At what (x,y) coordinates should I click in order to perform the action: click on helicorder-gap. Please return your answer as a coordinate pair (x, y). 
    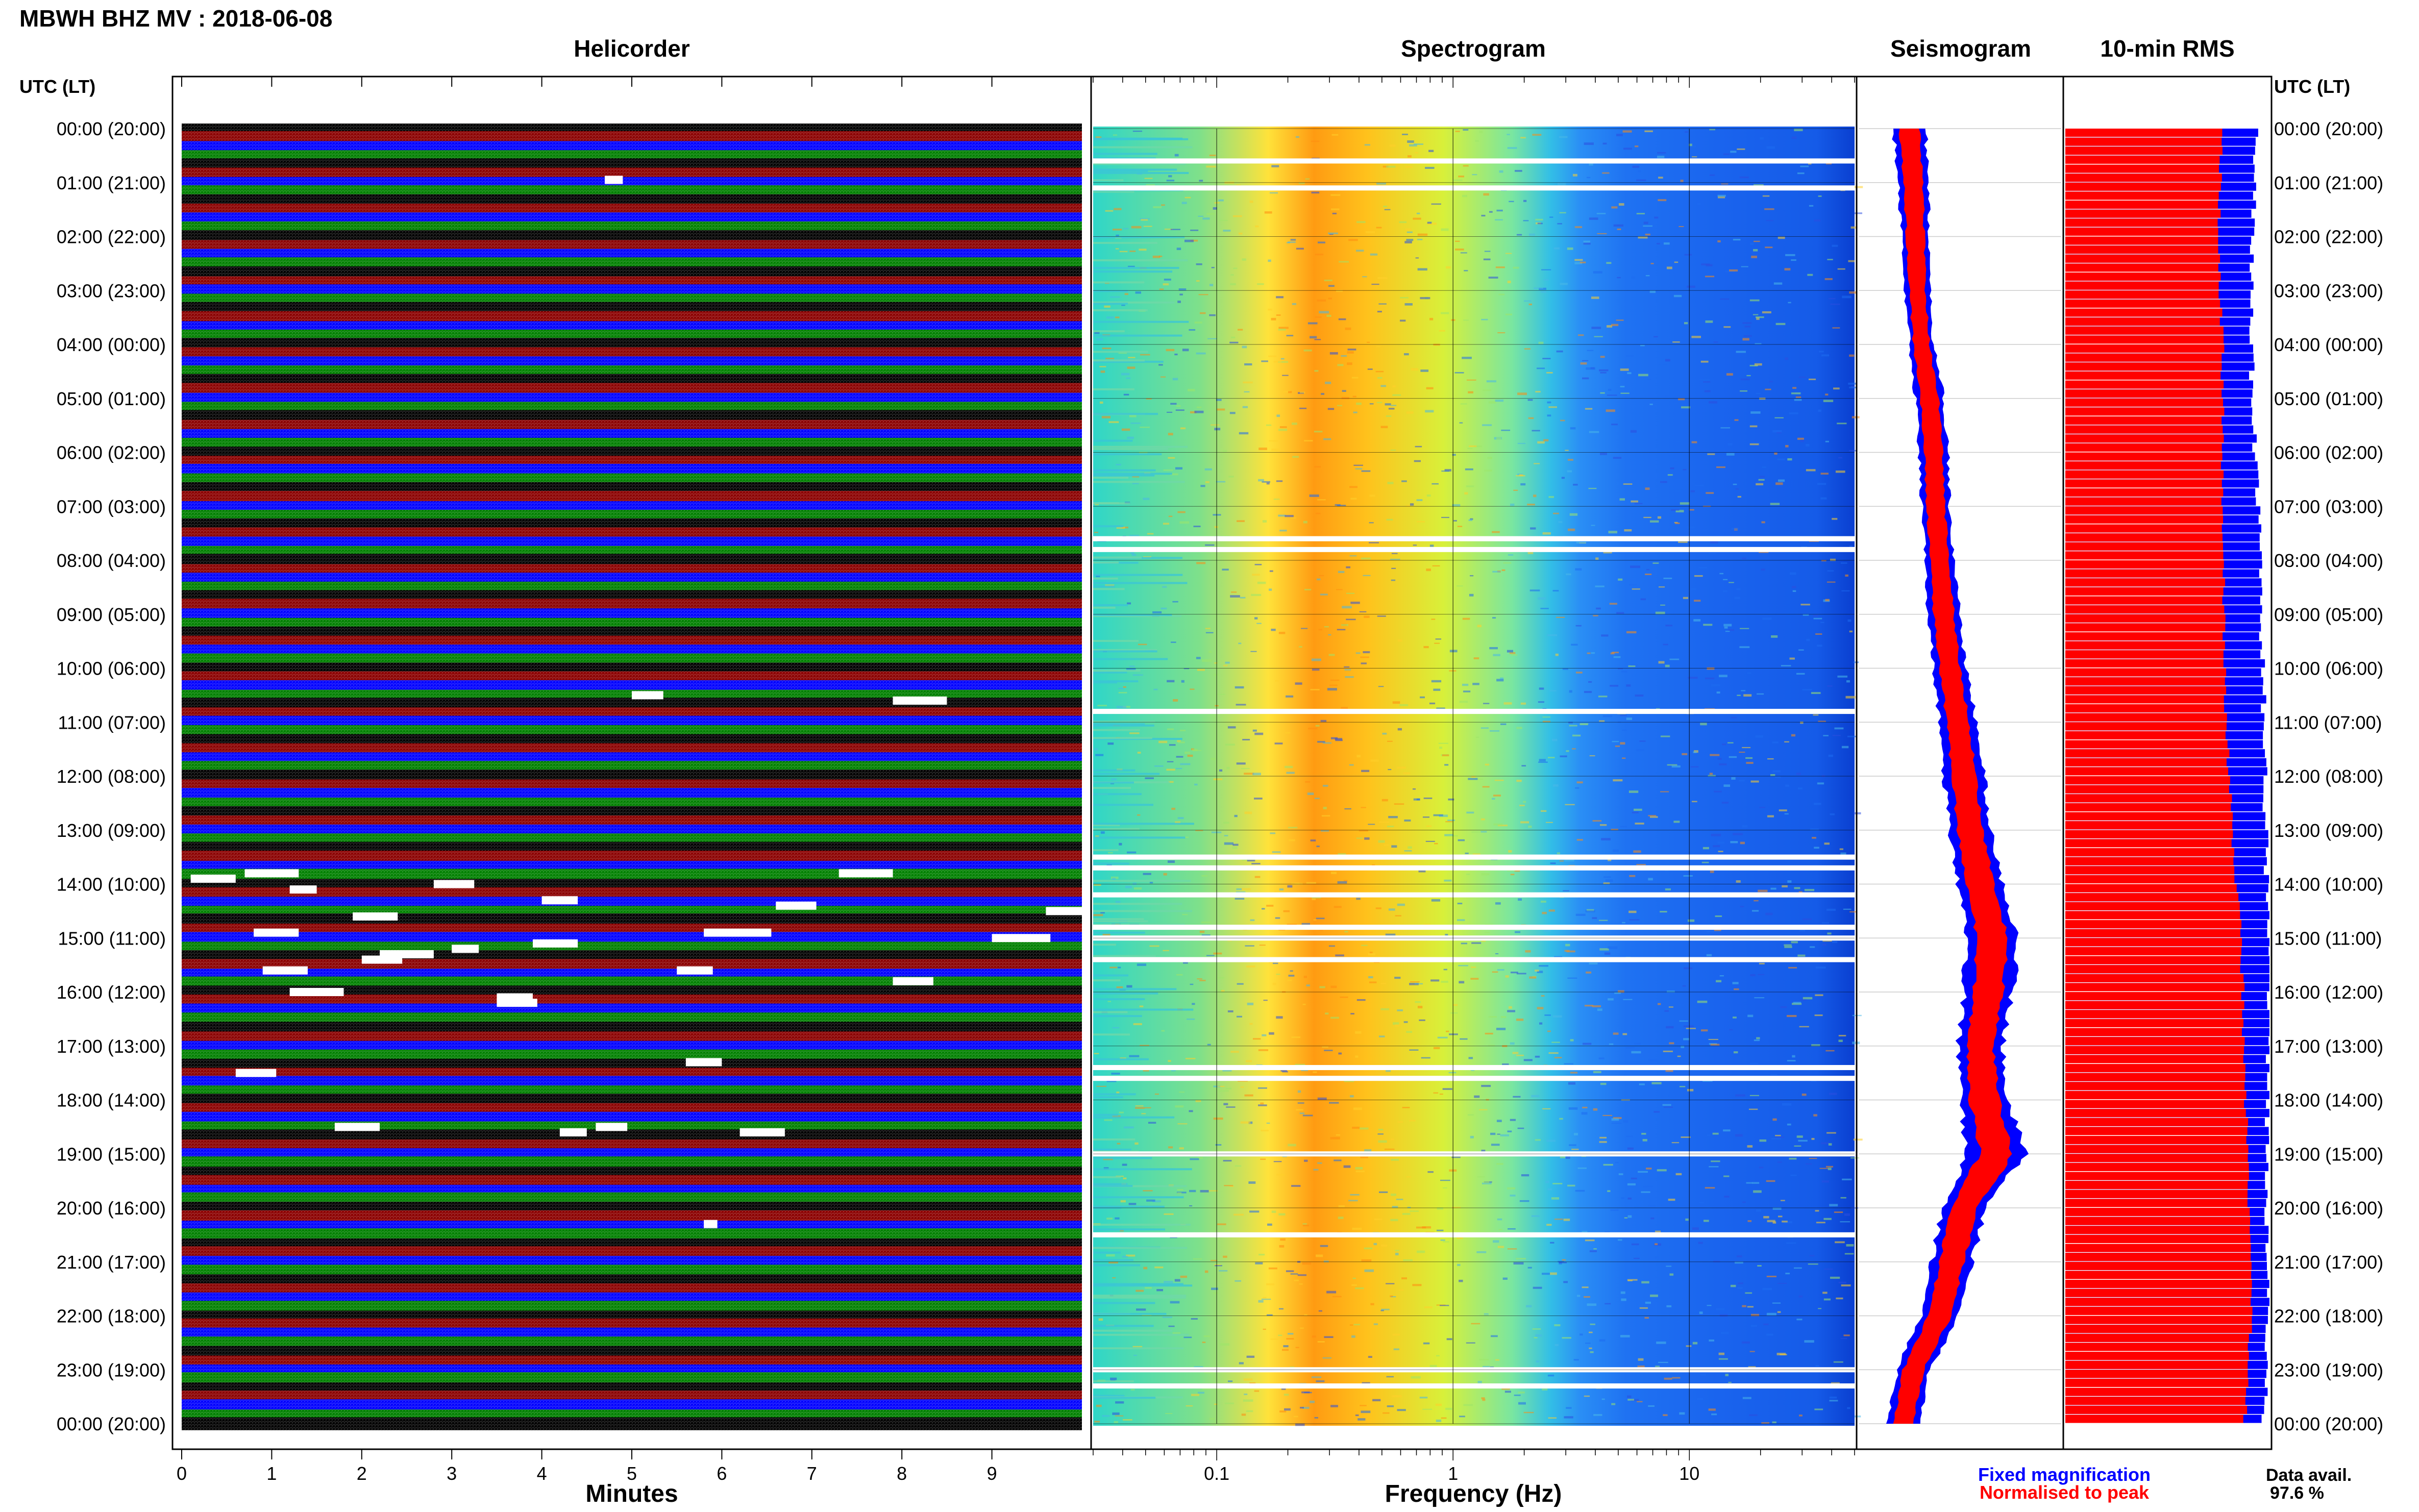
    Looking at the image, I should click on (559, 900).